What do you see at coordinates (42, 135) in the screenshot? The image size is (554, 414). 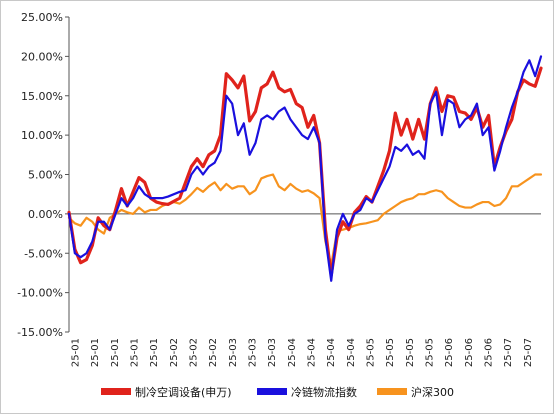 I see `y-tick-label: 10.00%` at bounding box center [42, 135].